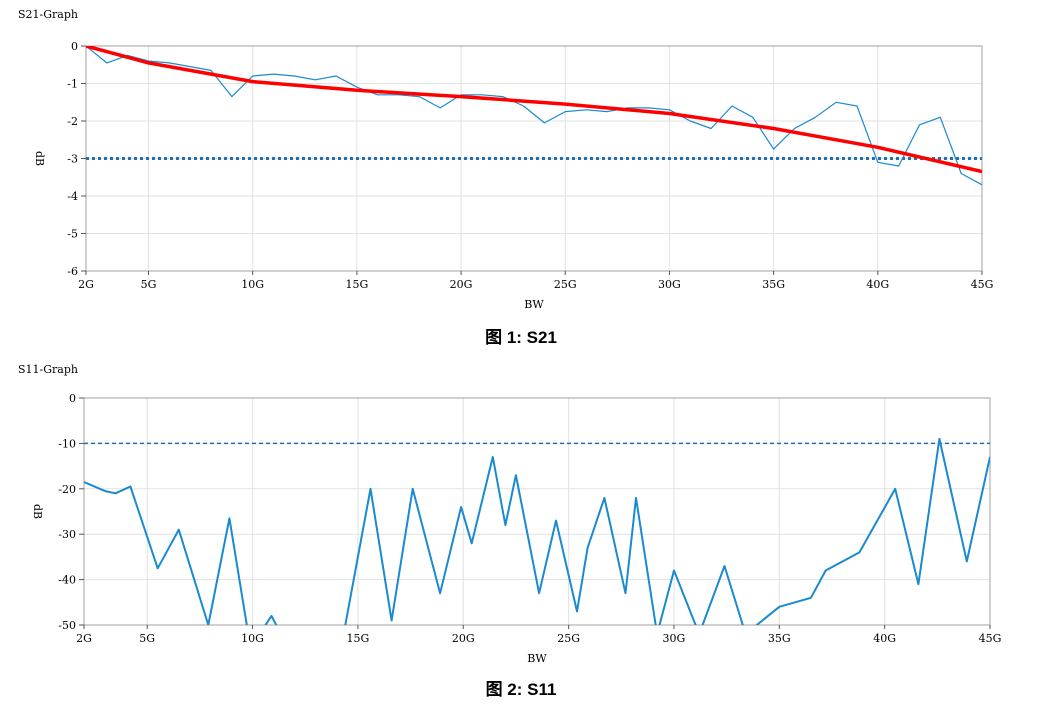 Image resolution: width=1042 pixels, height=718 pixels. Describe the element at coordinates (521, 689) in the screenshot. I see `caption: 图 2: S11` at that location.